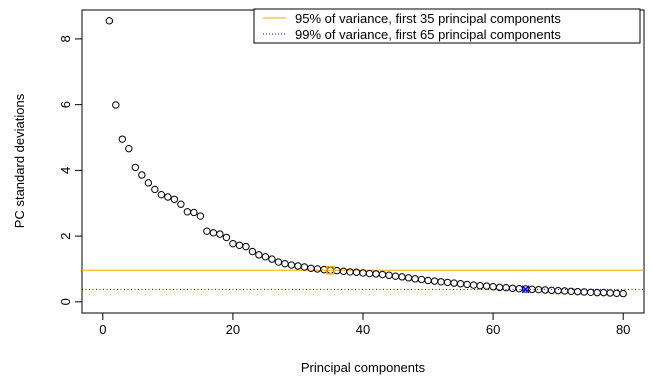 Image resolution: width=652 pixels, height=379 pixels. I want to click on y-tick-label: 0, so click(65, 301).